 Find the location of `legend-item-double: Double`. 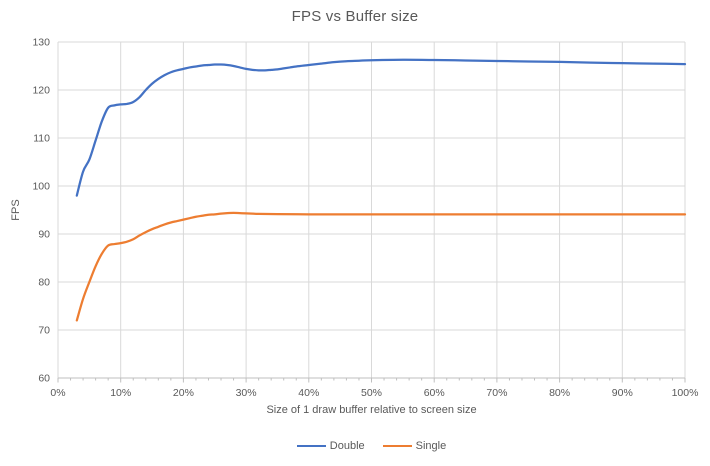

legend-item-double: Double is located at coordinates (330, 446).